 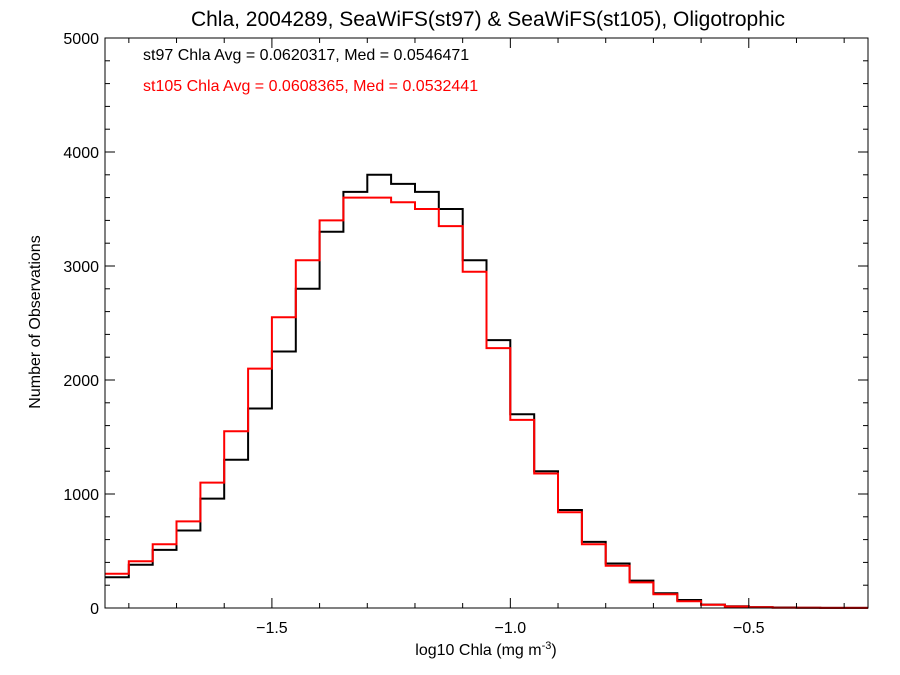 What do you see at coordinates (553, 650) in the screenshot?
I see `x-axis-label-end: )` at bounding box center [553, 650].